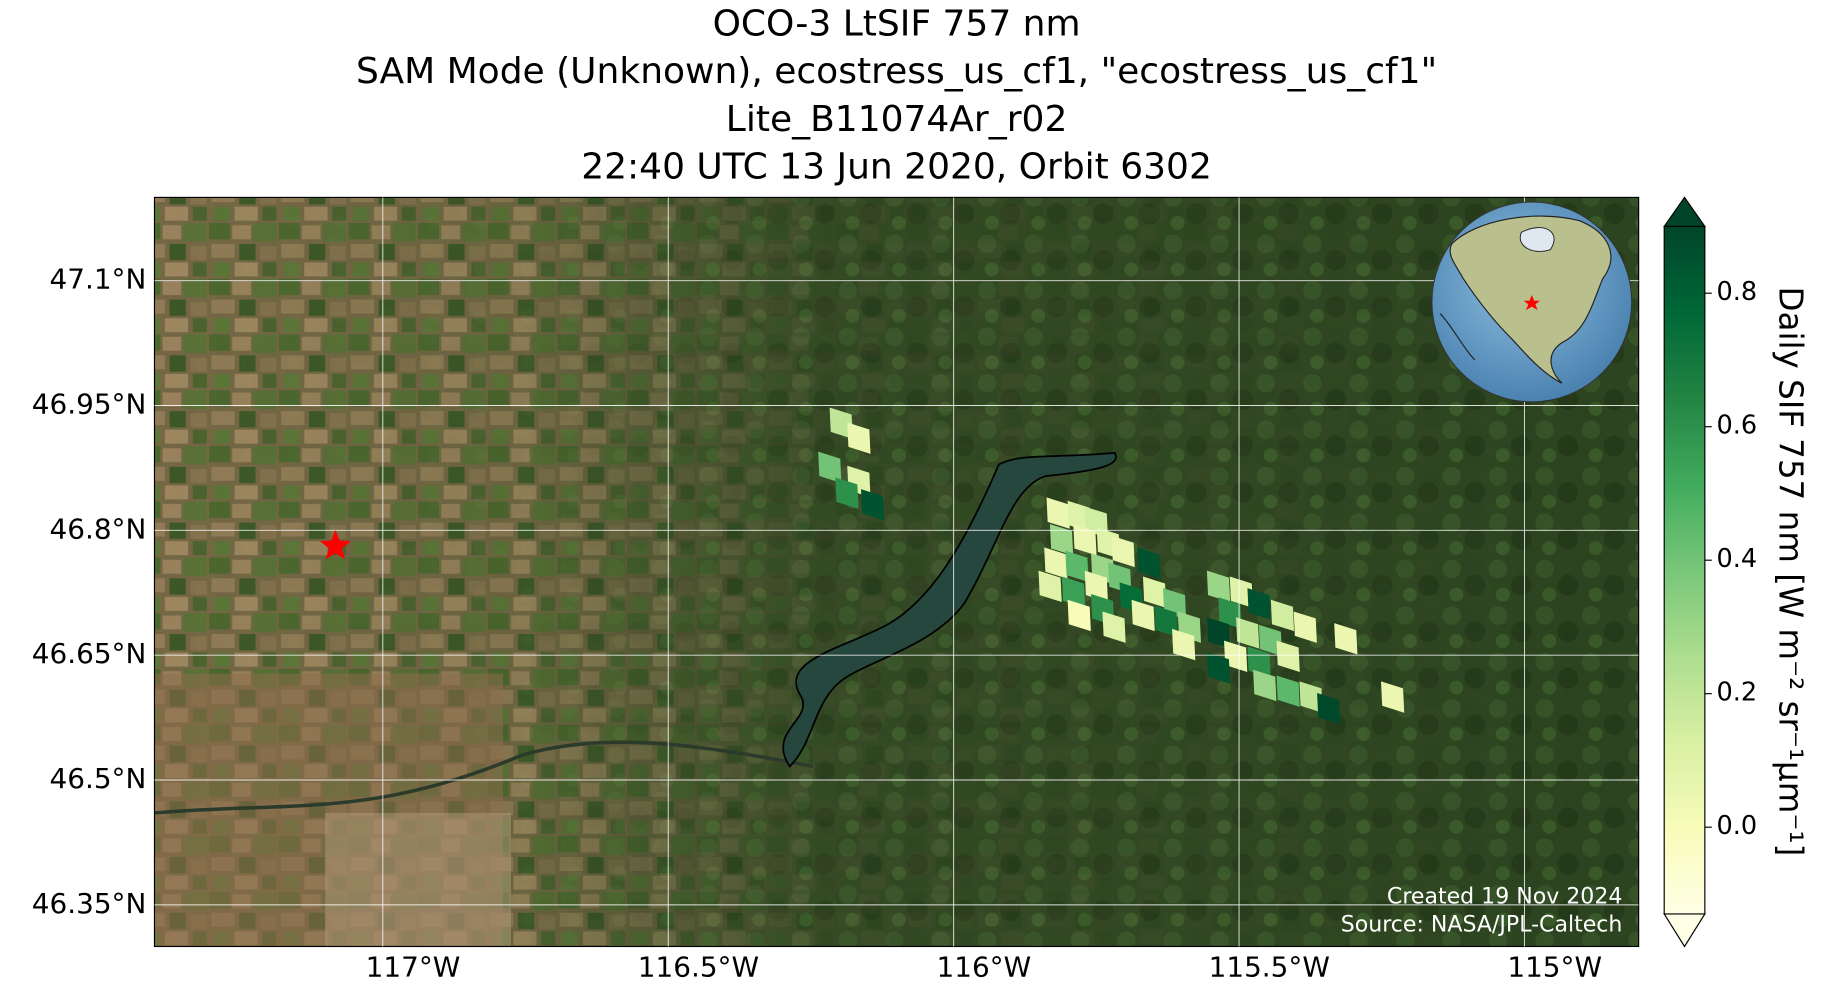 Image resolution: width=1821 pixels, height=997 pixels. Describe the element at coordinates (1684, 212) in the screenshot. I see `colorbar-extend-top` at that location.